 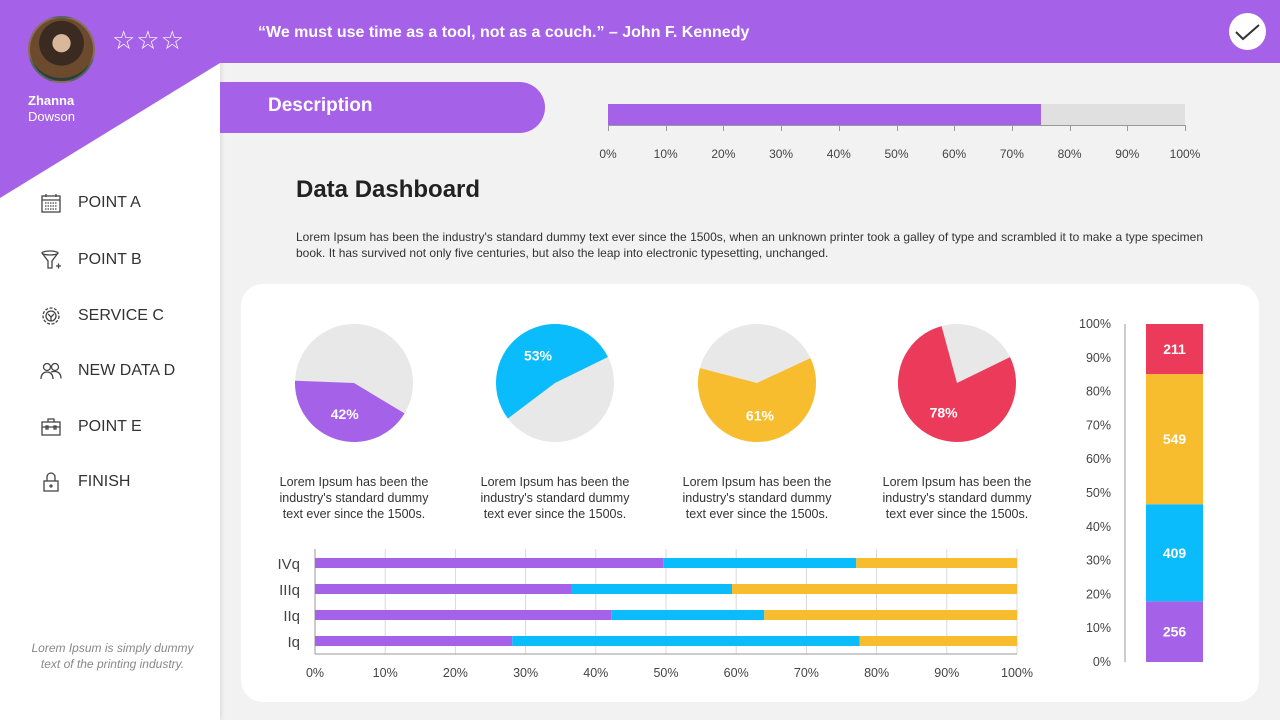 I want to click on progress-axis: 0% 10% 20% 30% 40% 50% 60% 70% 80% 90% 100%, so click(x=899, y=143).